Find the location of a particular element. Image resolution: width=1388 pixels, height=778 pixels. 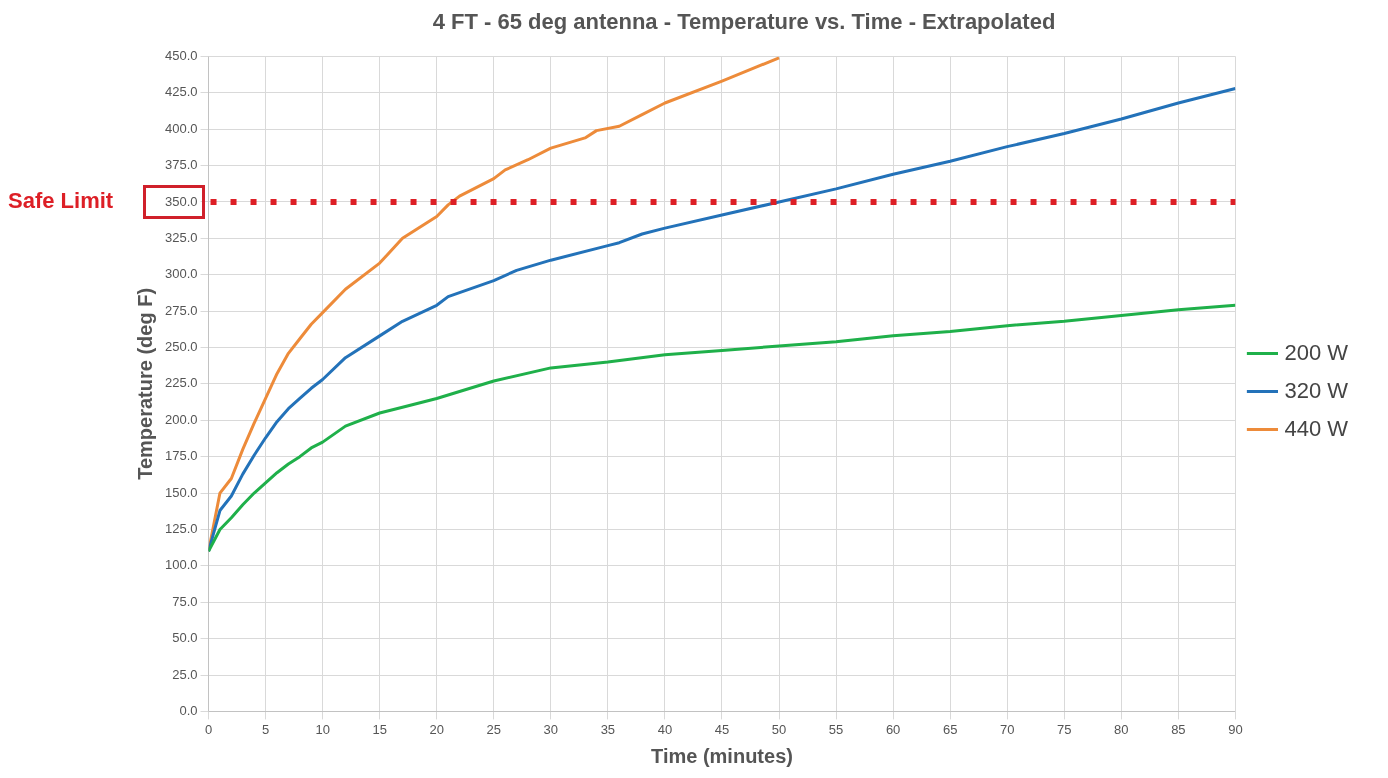

x-tick-label: 20 is located at coordinates (436, 729).